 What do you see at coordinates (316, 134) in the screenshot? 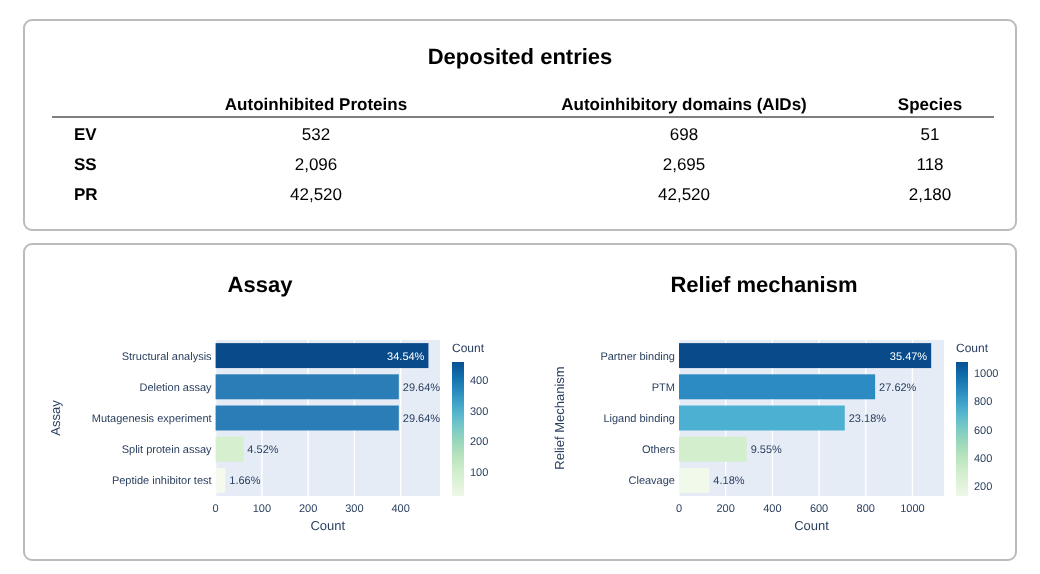
I see `text: 532` at bounding box center [316, 134].